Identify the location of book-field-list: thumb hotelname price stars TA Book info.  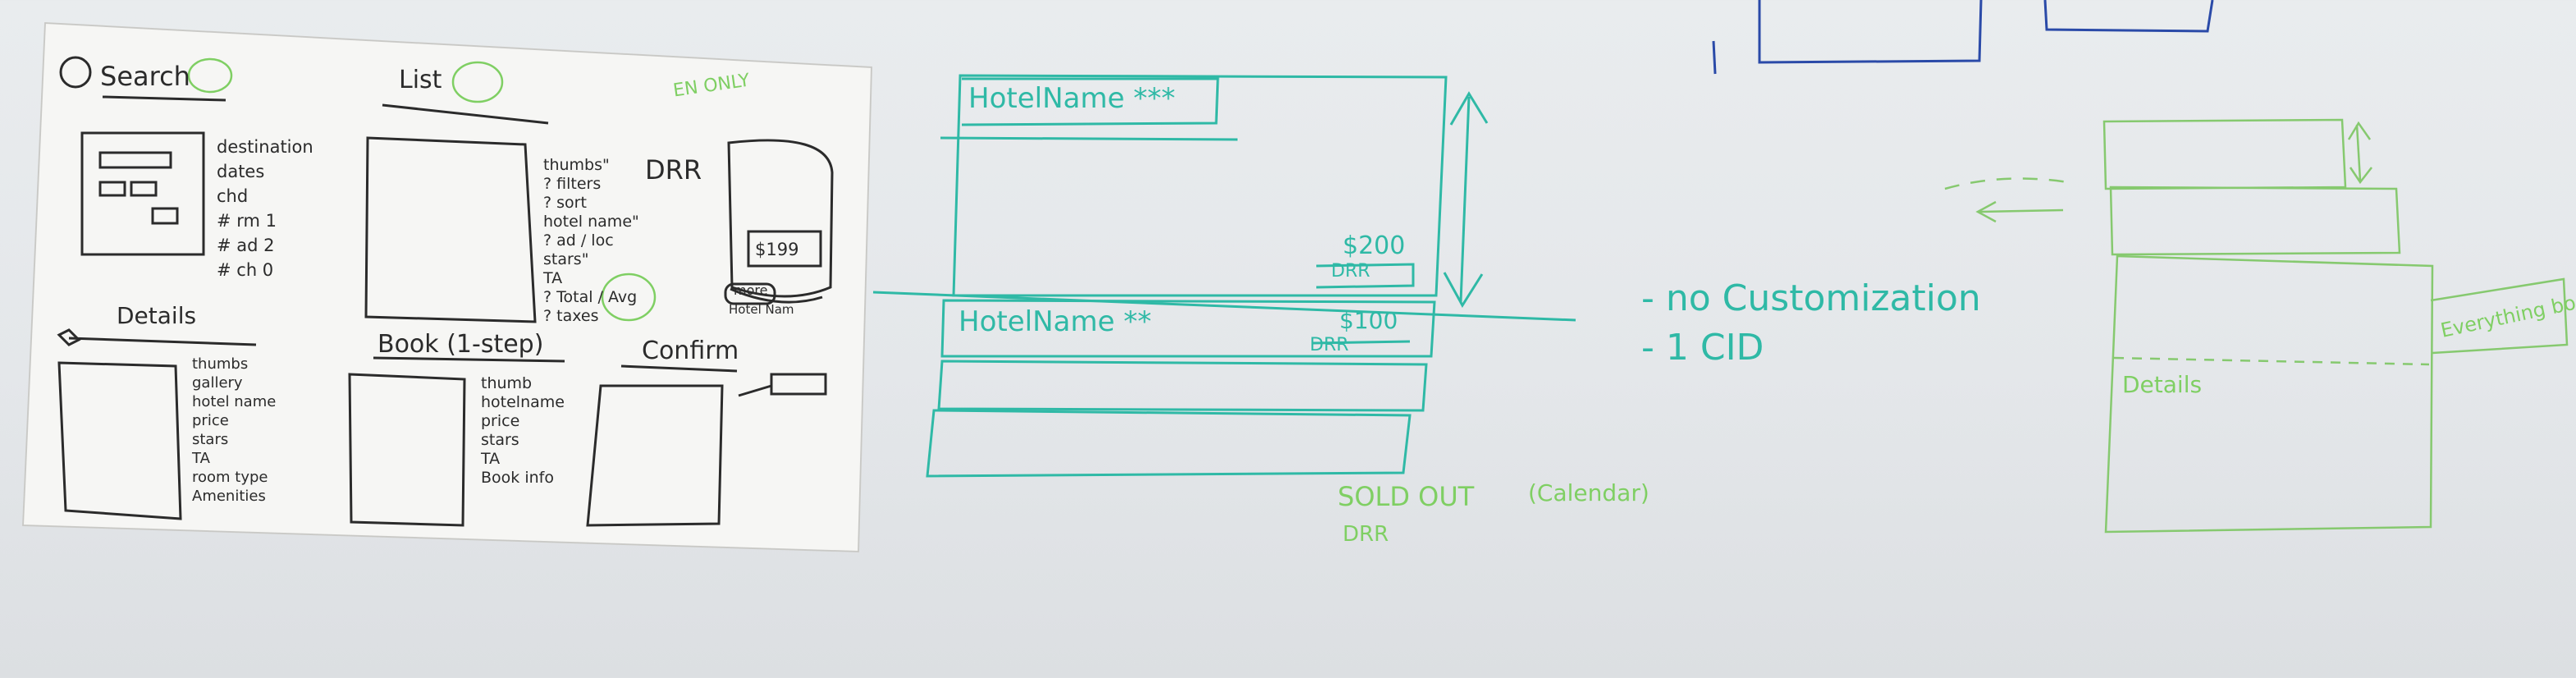
(523, 431).